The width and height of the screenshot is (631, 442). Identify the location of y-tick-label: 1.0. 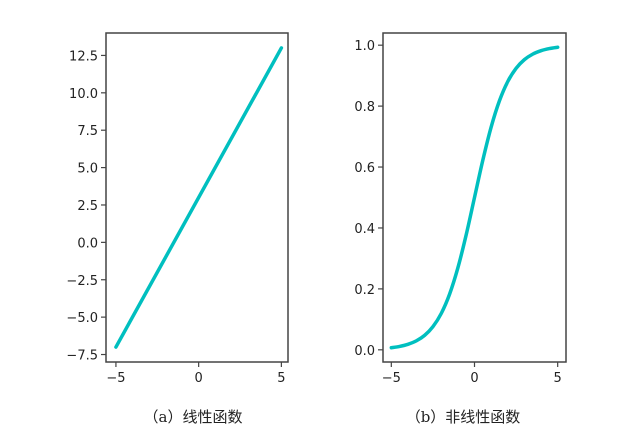
(364, 46).